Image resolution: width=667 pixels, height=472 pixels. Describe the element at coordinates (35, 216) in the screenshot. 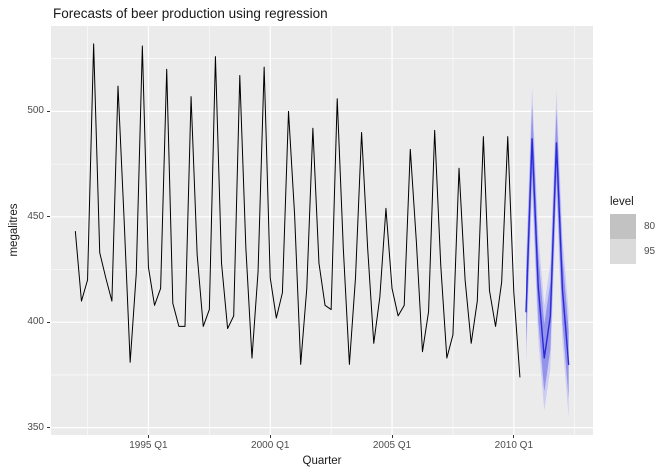

I see `y-tick-label: 450` at that location.